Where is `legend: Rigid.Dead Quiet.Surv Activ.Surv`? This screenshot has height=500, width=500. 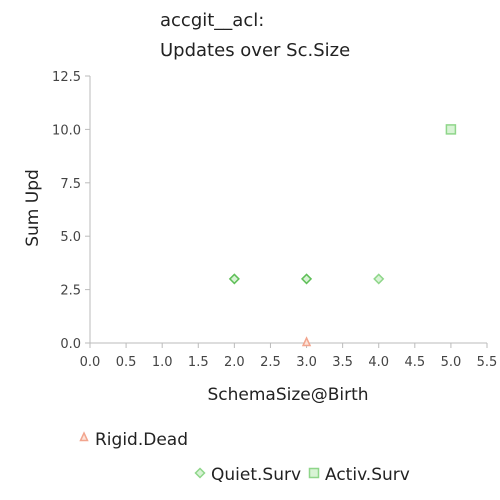
legend: Rigid.Dead Quiet.Surv Activ.Surv is located at coordinates (244, 457).